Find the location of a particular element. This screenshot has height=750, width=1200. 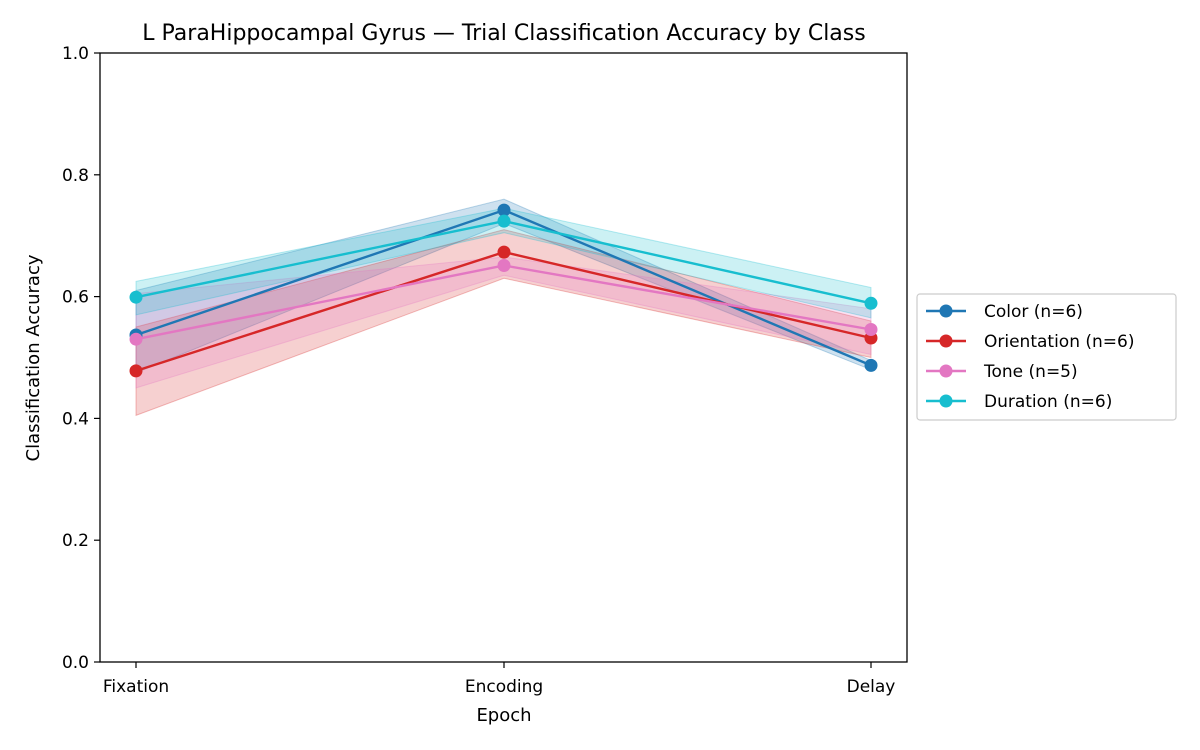

y-tick-label: 1.0 is located at coordinates (75, 54).